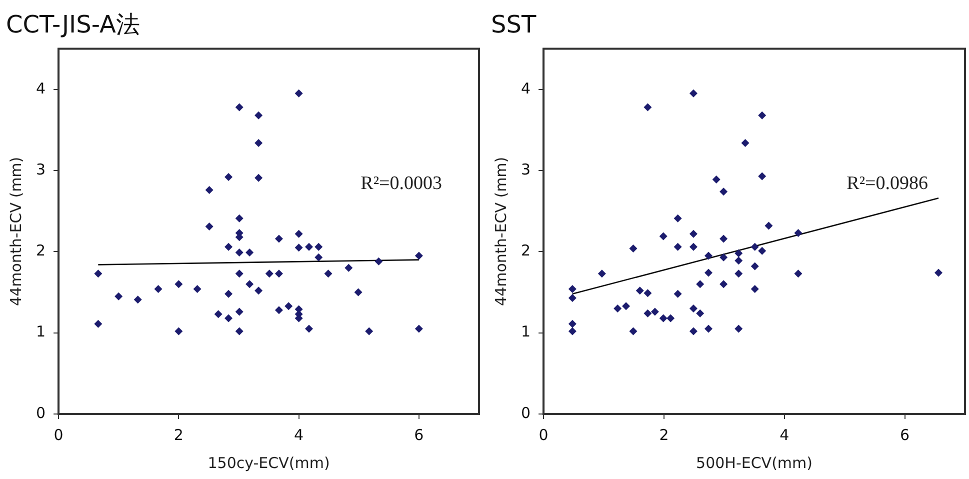 The image size is (969, 479). I want to click on x-tick-label: 0, so click(59, 435).